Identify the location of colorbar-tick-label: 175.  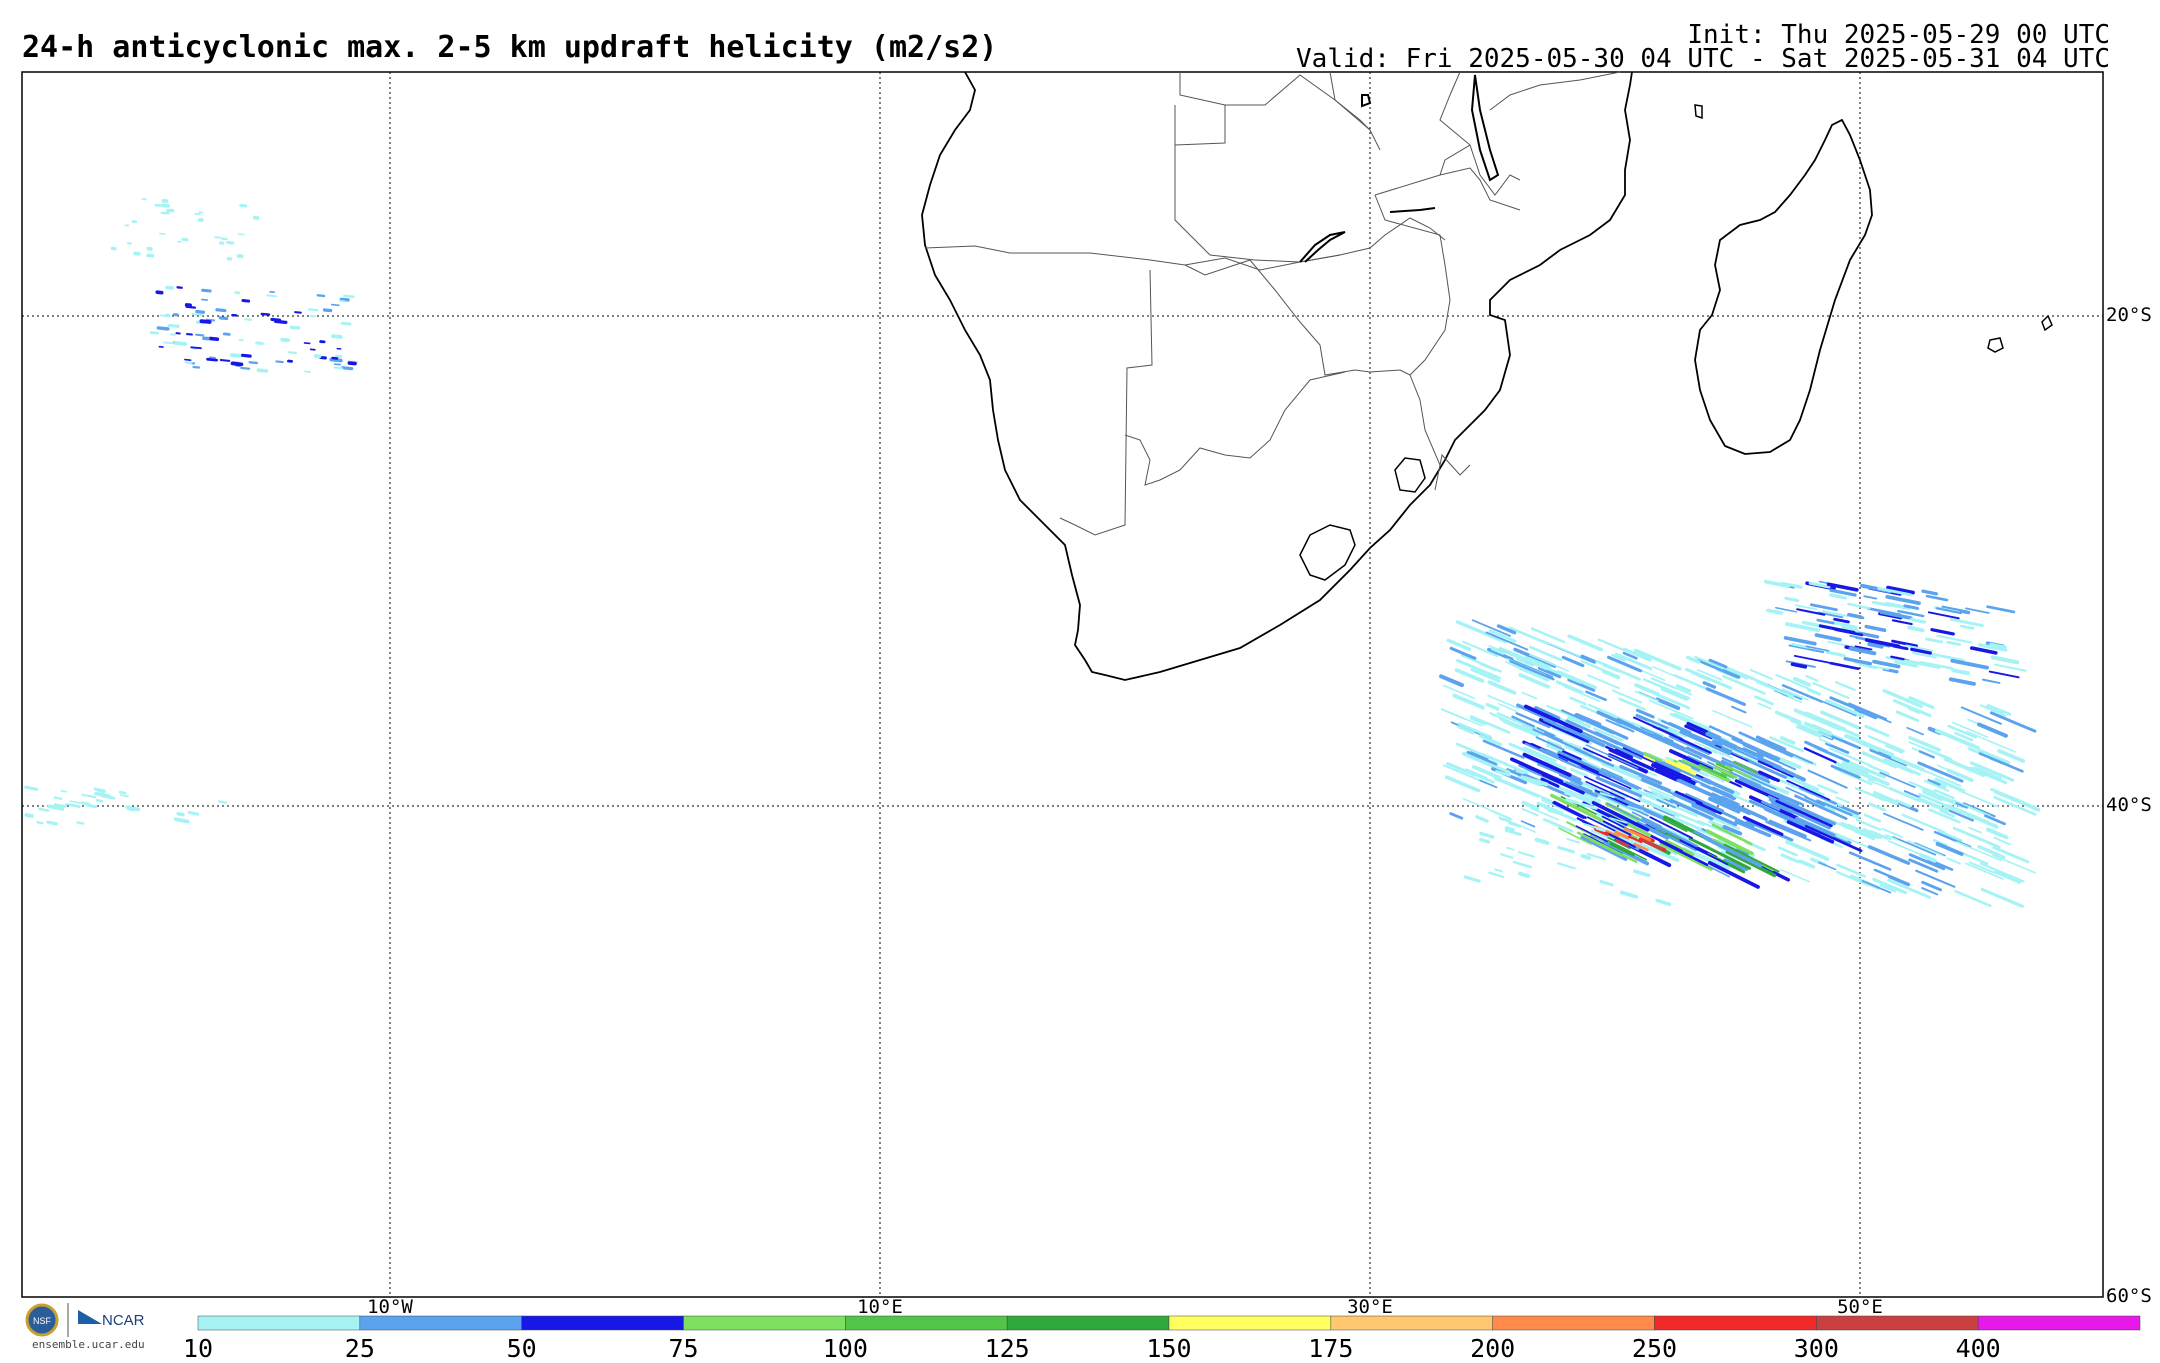
(1330, 1348).